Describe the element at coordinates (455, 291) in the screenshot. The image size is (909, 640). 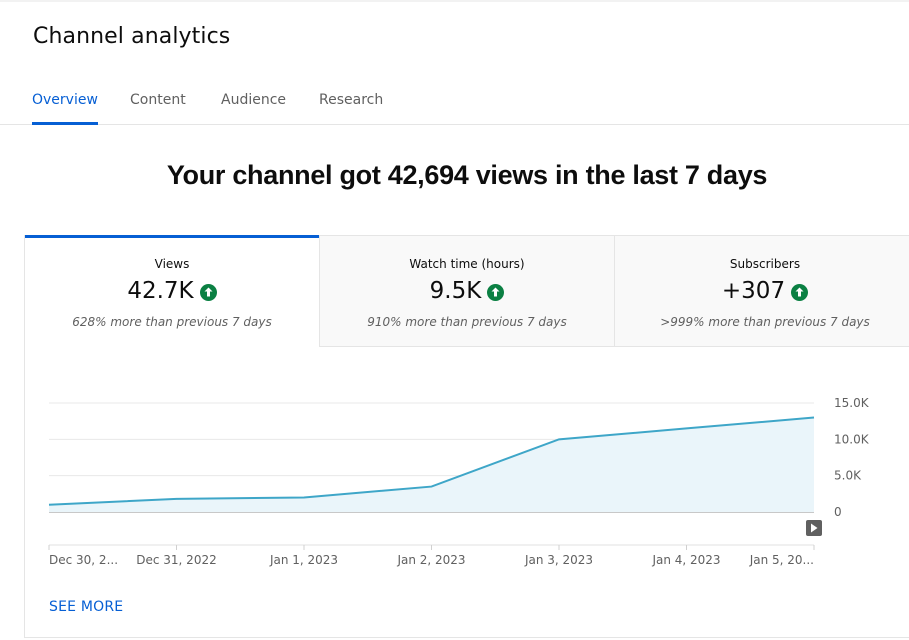
I see `metric-value: 9.5K` at that location.